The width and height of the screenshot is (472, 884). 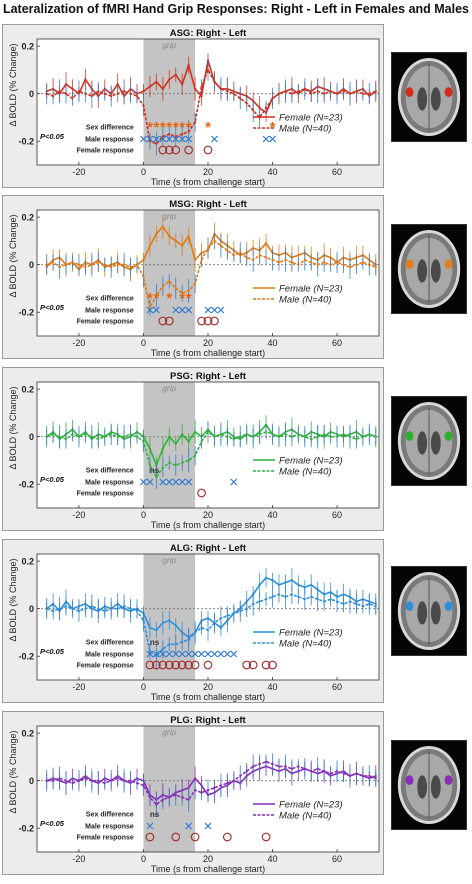 I want to click on left-insula-region, so click(x=409, y=436).